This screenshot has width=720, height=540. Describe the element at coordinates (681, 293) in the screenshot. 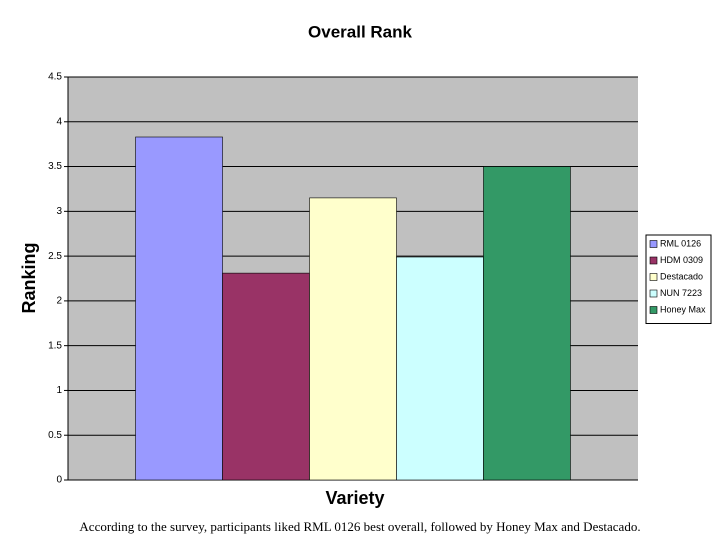

I see `legend-label: NUN 7223` at that location.